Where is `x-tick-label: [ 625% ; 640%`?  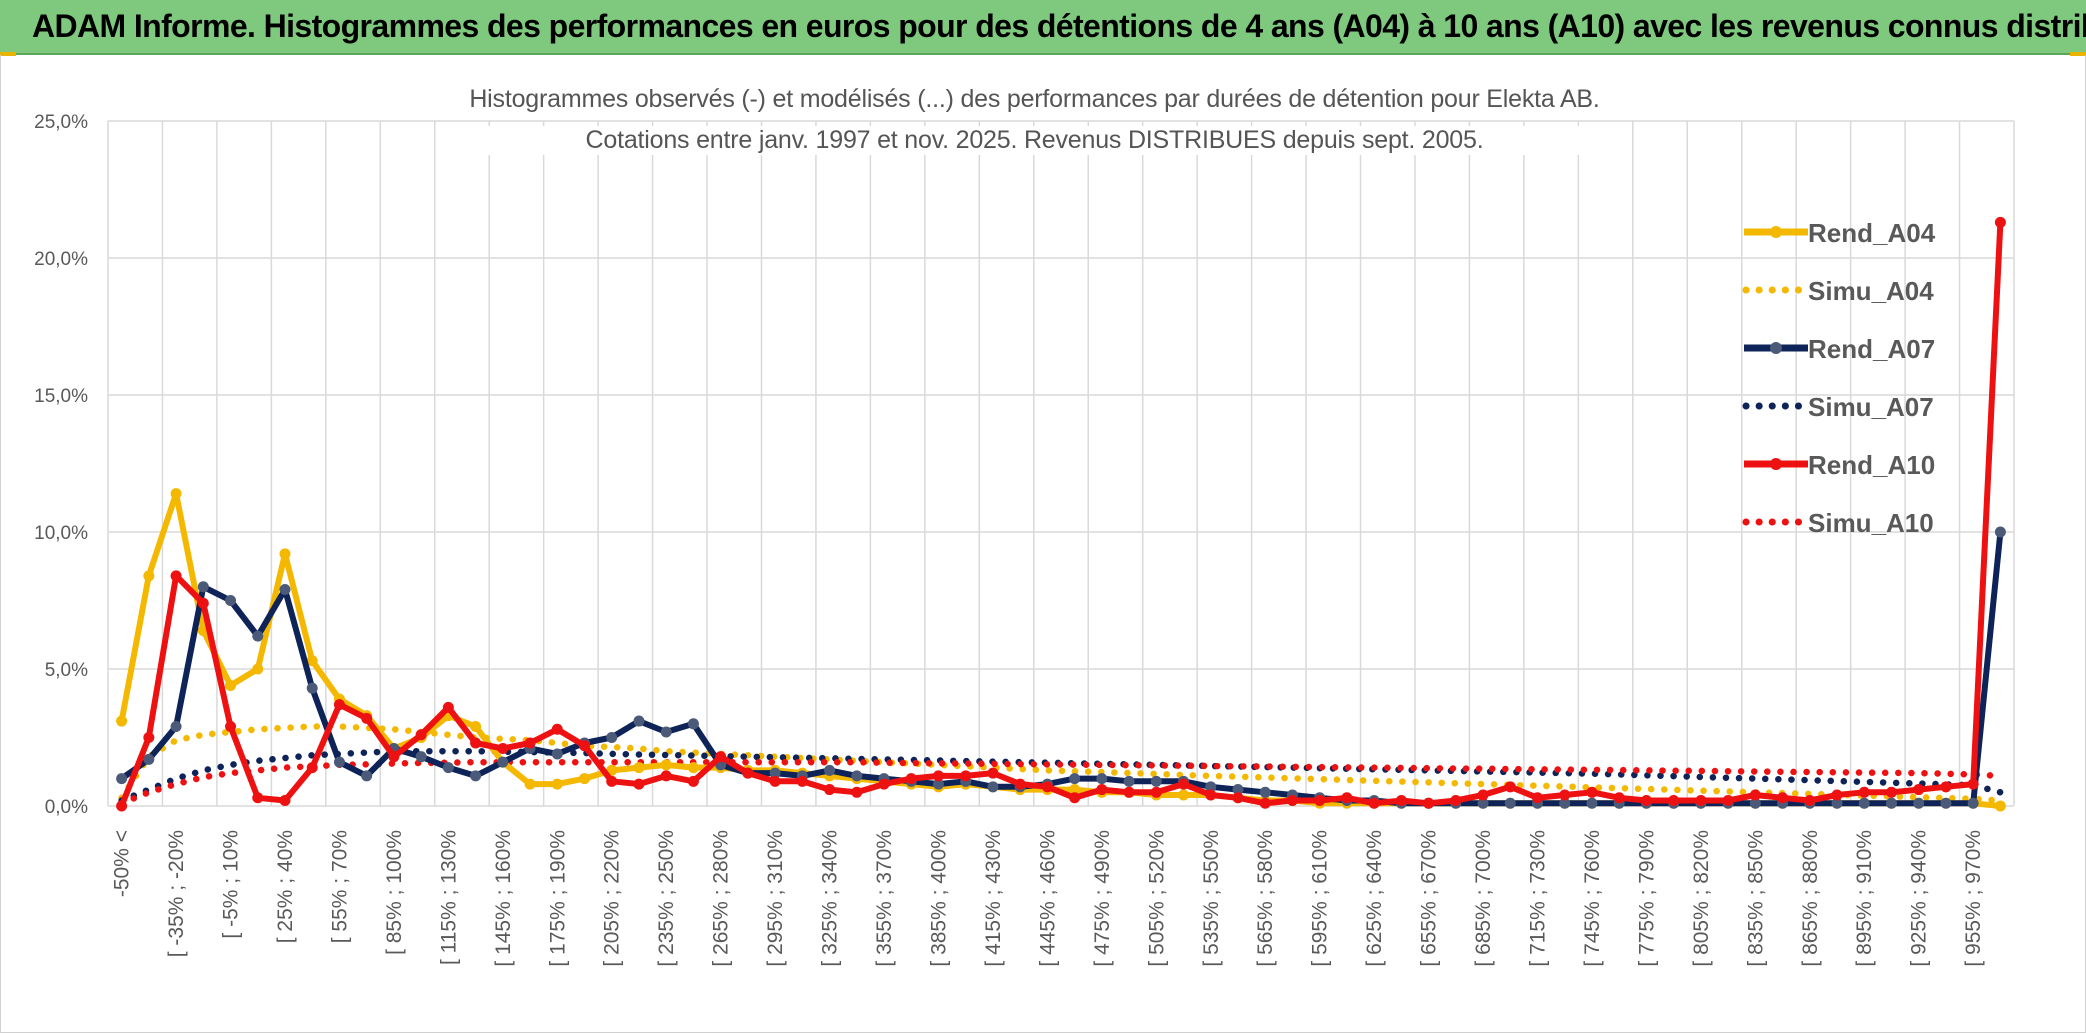 x-tick-label: [ 625% ; 640% is located at coordinates (1374, 898).